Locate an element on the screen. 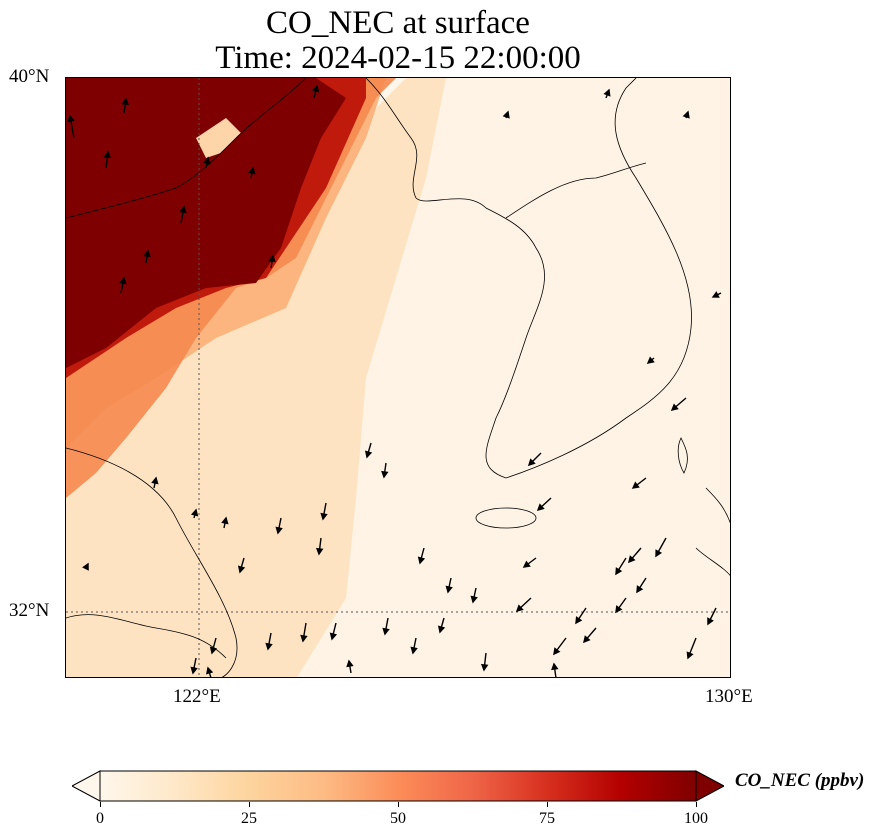 This screenshot has height=839, width=886. colorbar-tick-label: 75 is located at coordinates (547, 818).